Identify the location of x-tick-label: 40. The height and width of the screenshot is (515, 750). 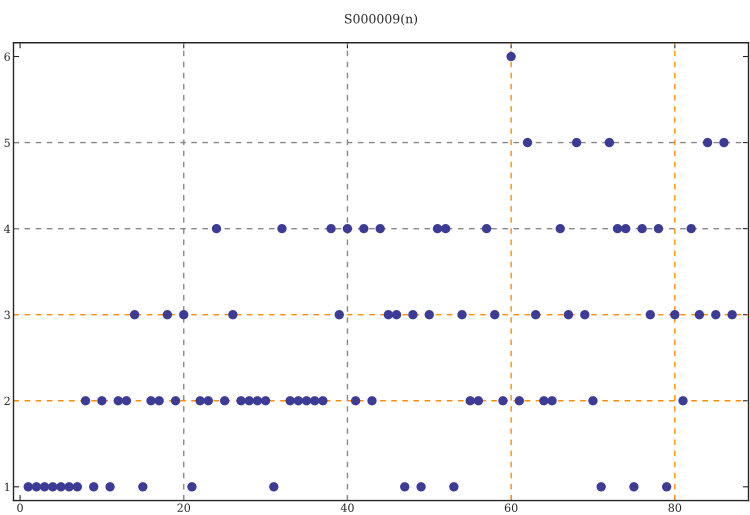
(347, 508).